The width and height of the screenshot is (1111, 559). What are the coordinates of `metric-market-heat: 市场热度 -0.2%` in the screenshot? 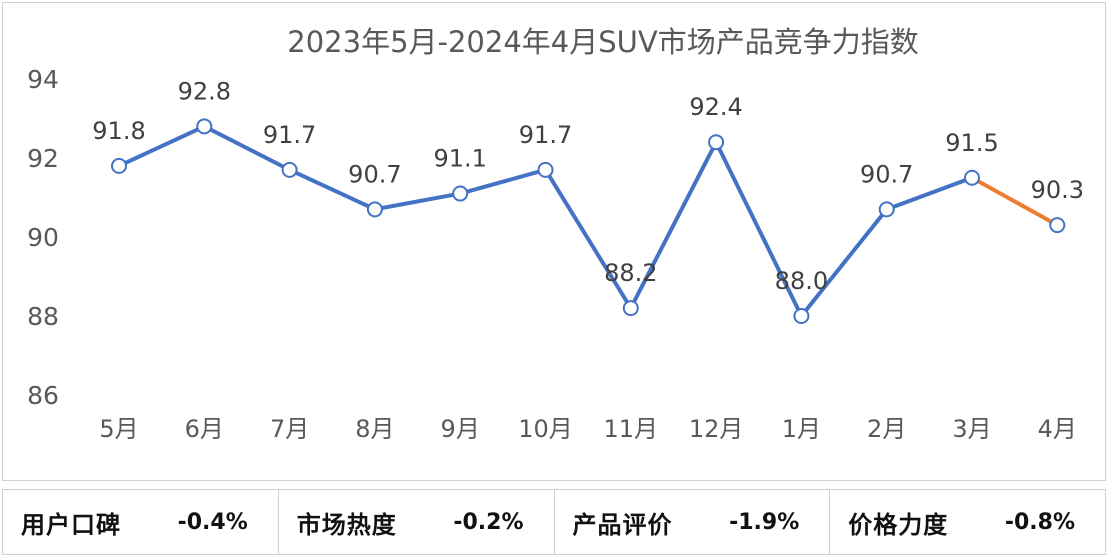 It's located at (417, 522).